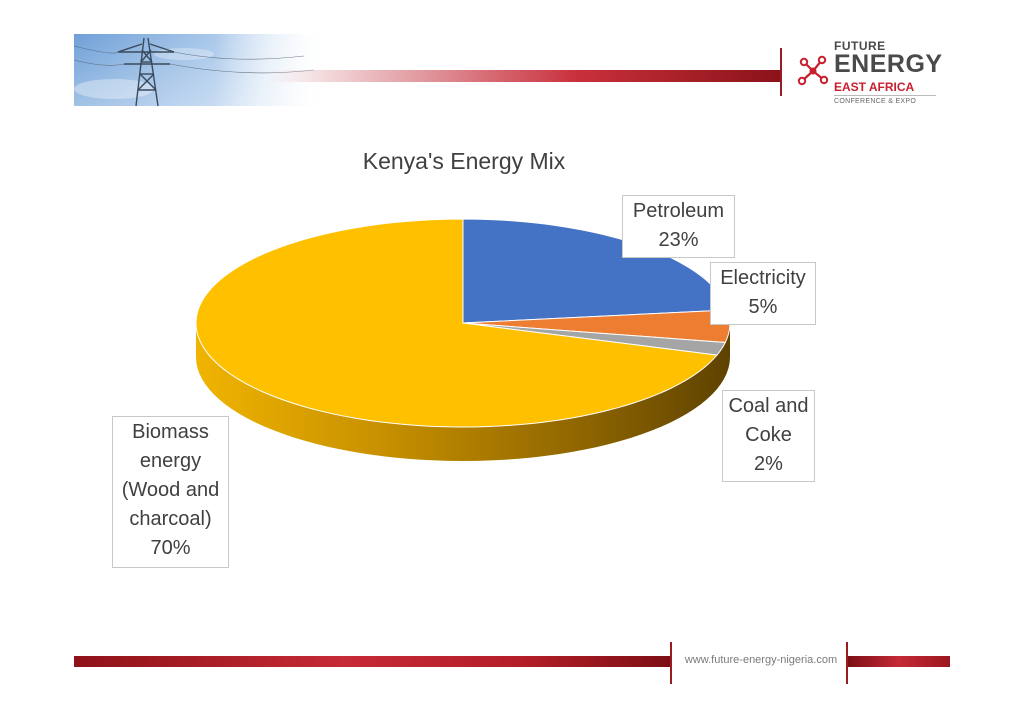 This screenshot has height=724, width=1024. I want to click on network-nodes-icon, so click(813, 70).